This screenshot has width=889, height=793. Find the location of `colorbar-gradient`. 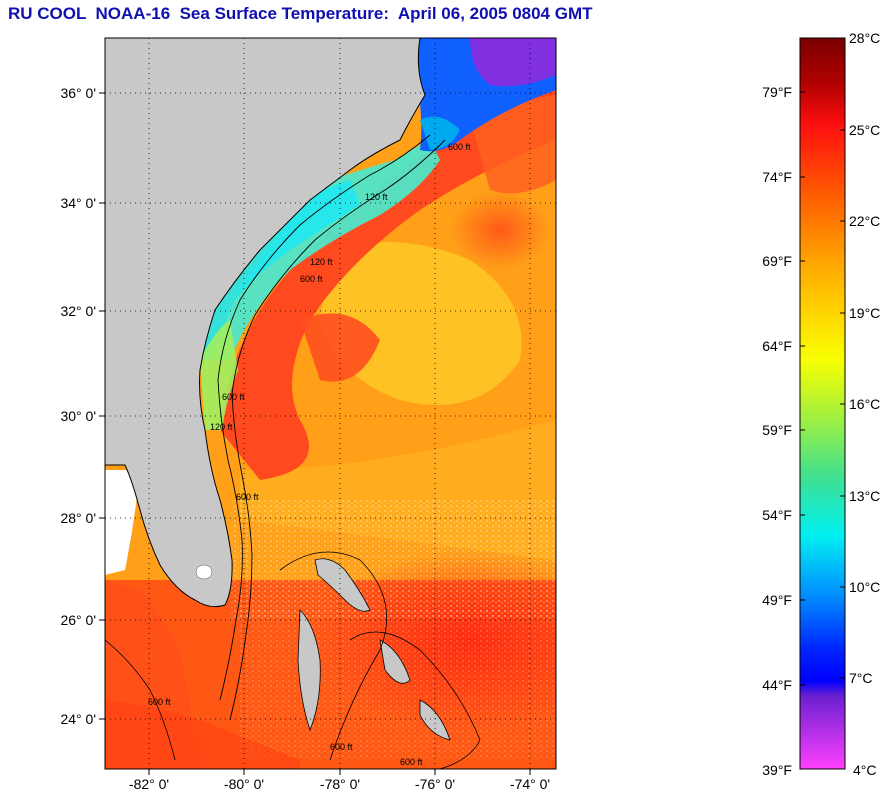

colorbar-gradient is located at coordinates (822, 403).